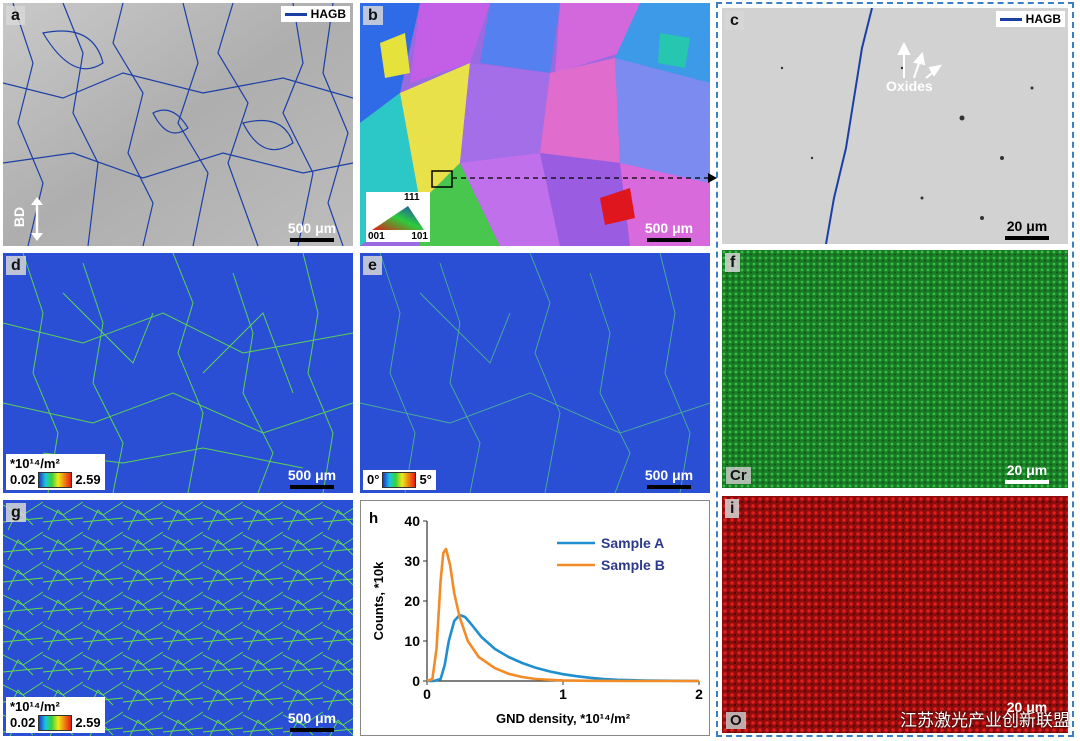 This screenshot has height=741, width=1080. I want to click on ipf-111-label: 111, so click(412, 197).